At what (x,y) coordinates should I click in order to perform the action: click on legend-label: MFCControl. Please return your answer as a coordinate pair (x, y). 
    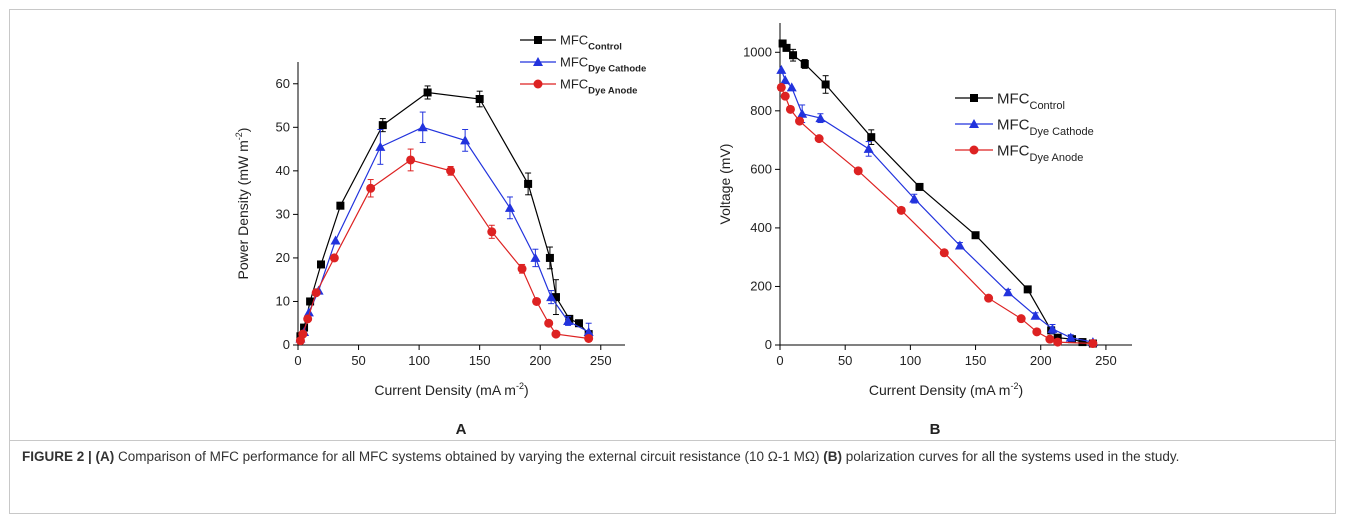
    Looking at the image, I should click on (1031, 101).